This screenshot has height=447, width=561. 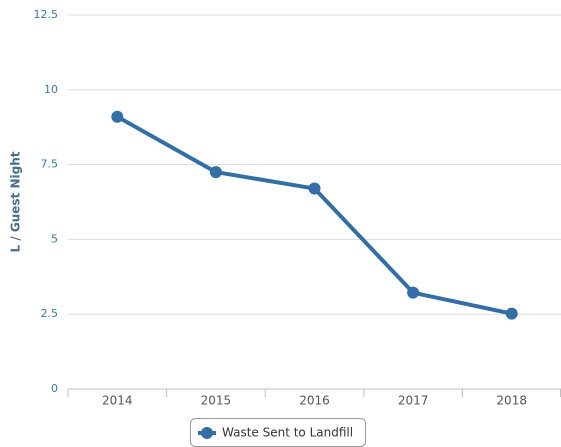 I want to click on y-tick-label: 2.5, so click(x=50, y=313).